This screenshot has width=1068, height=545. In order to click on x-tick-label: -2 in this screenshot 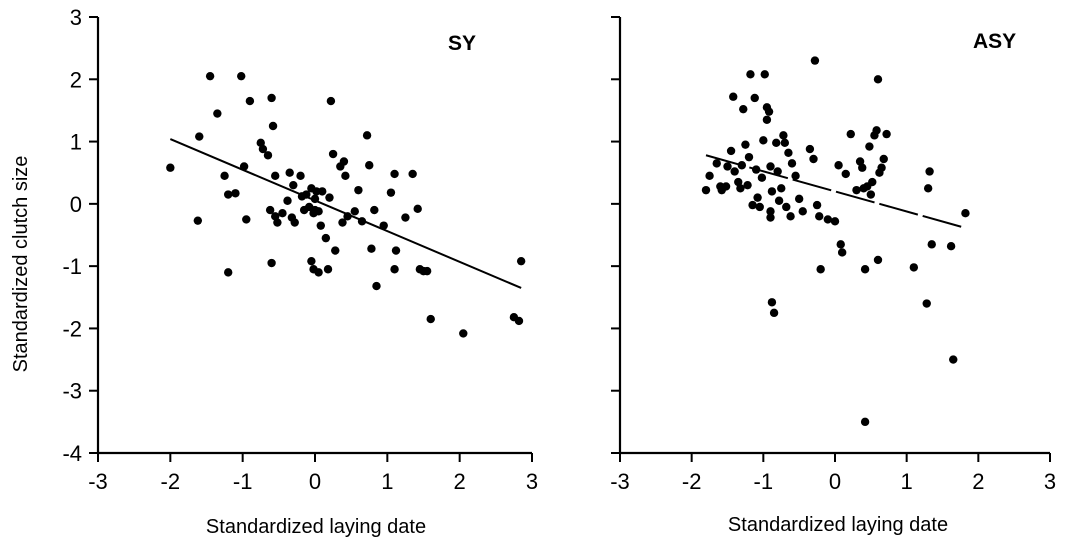, I will do `click(692, 481)`.